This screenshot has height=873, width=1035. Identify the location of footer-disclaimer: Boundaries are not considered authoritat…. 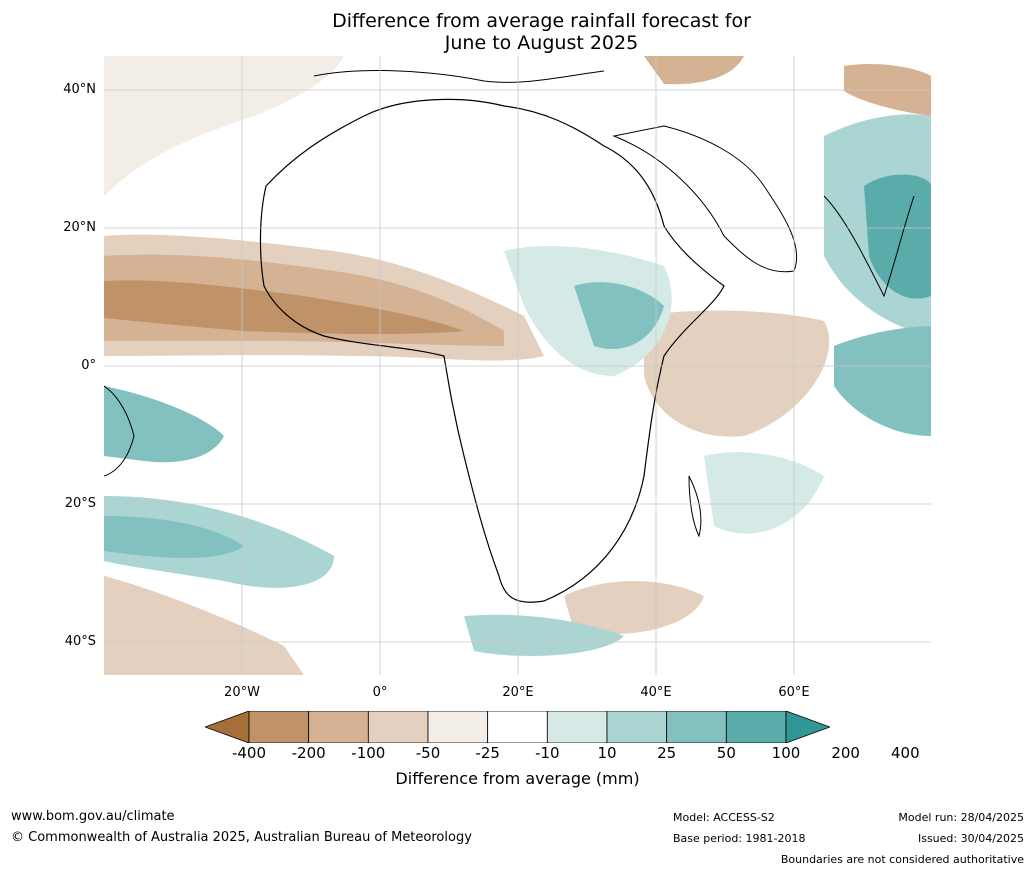
(902, 859).